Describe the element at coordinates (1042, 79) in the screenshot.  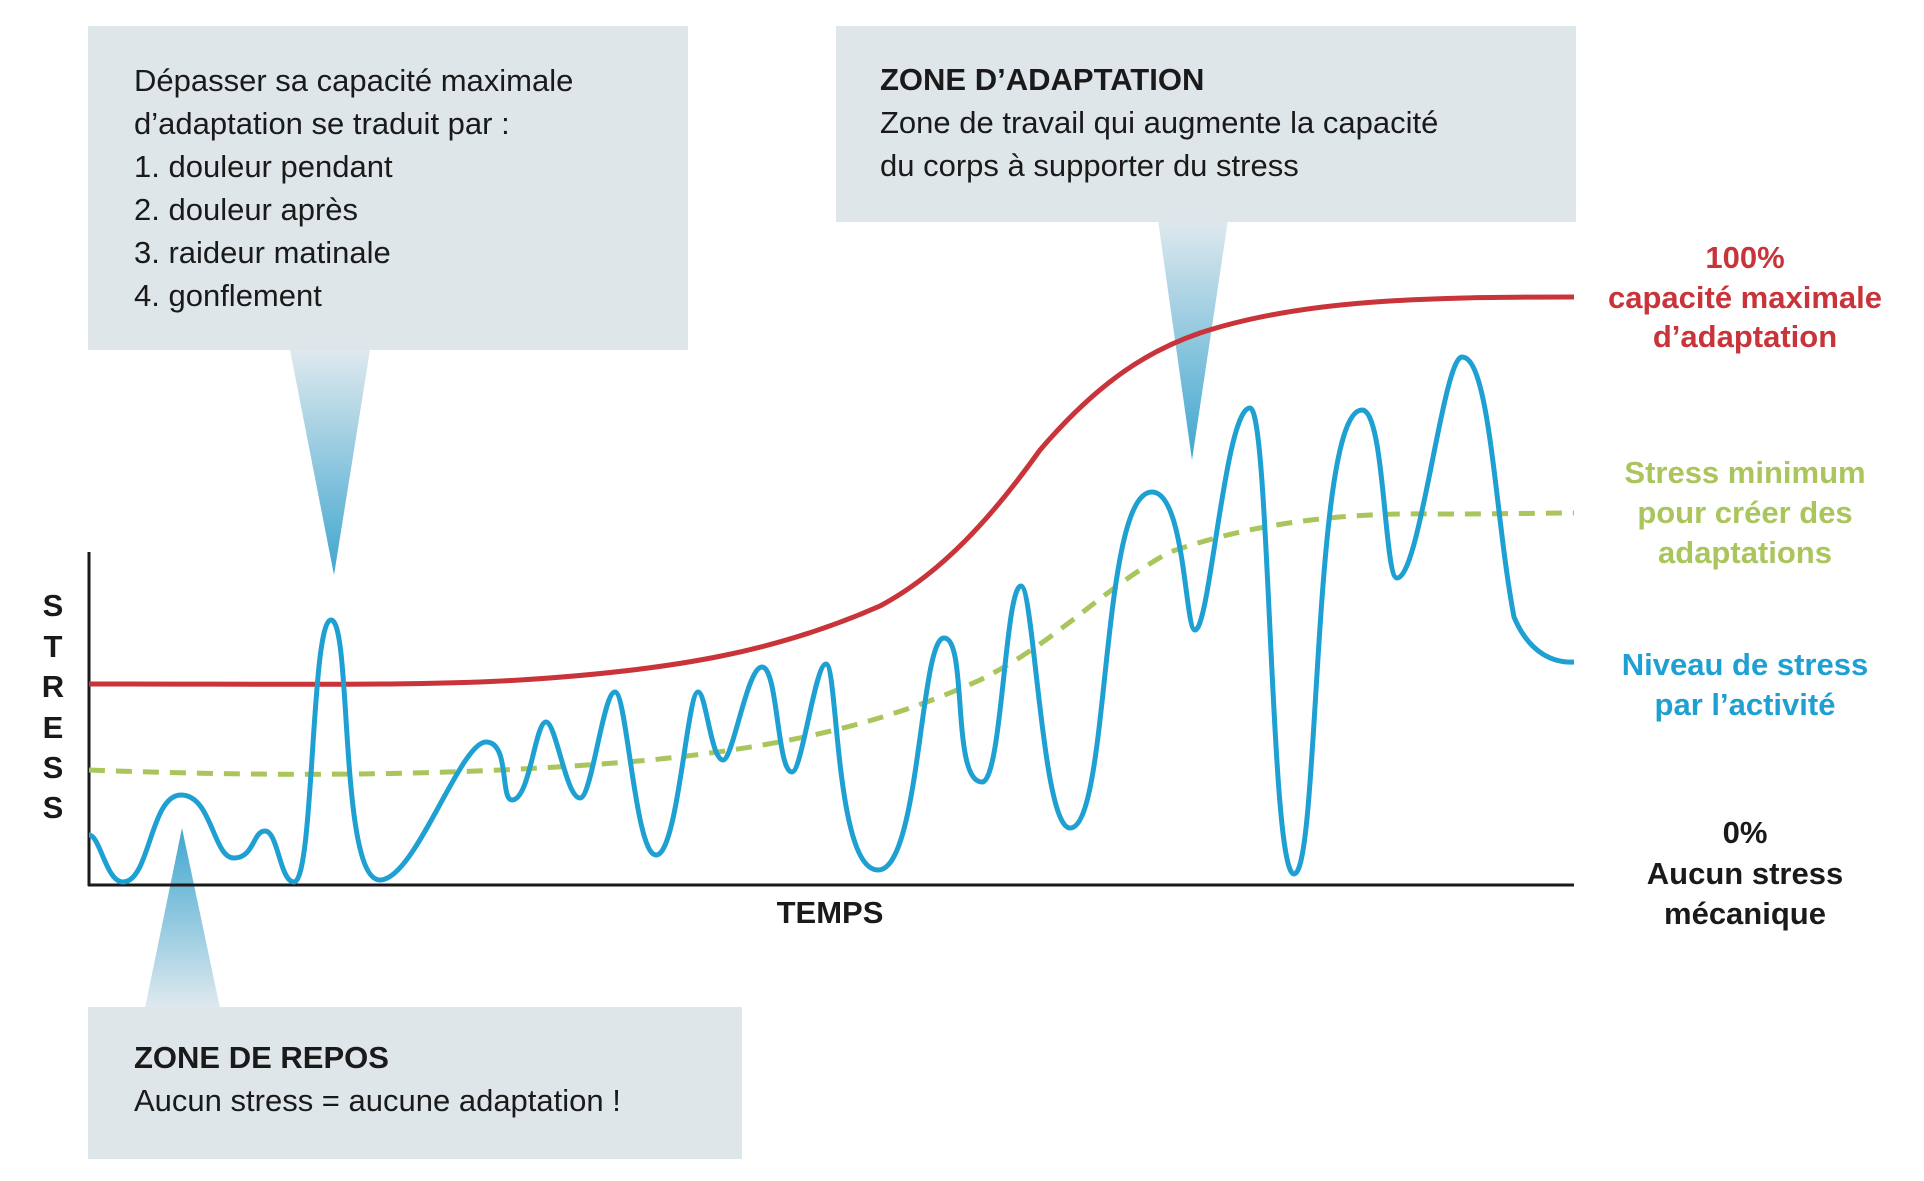
I see `adaptation-callout-title: ZONE D’ADAPTATION` at that location.